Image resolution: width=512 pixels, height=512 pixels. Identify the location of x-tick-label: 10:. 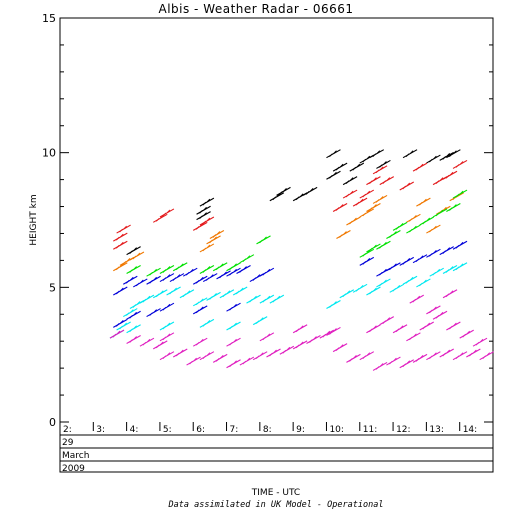
(336, 430).